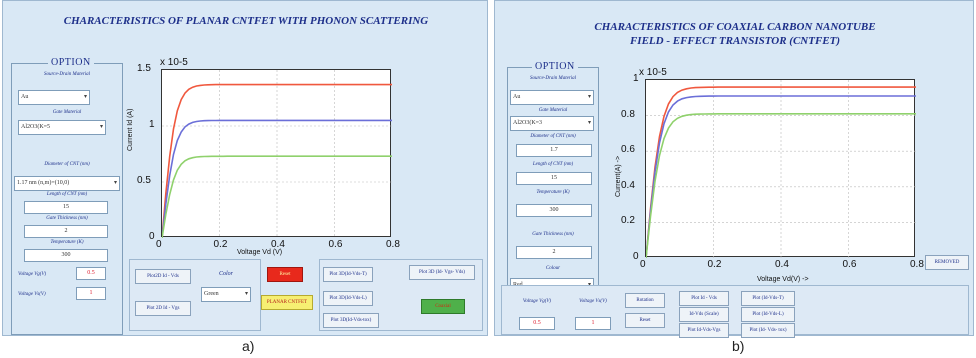  Describe the element at coordinates (144, 68) in the screenshot. I see `y-tick-label: 1.5` at that location.